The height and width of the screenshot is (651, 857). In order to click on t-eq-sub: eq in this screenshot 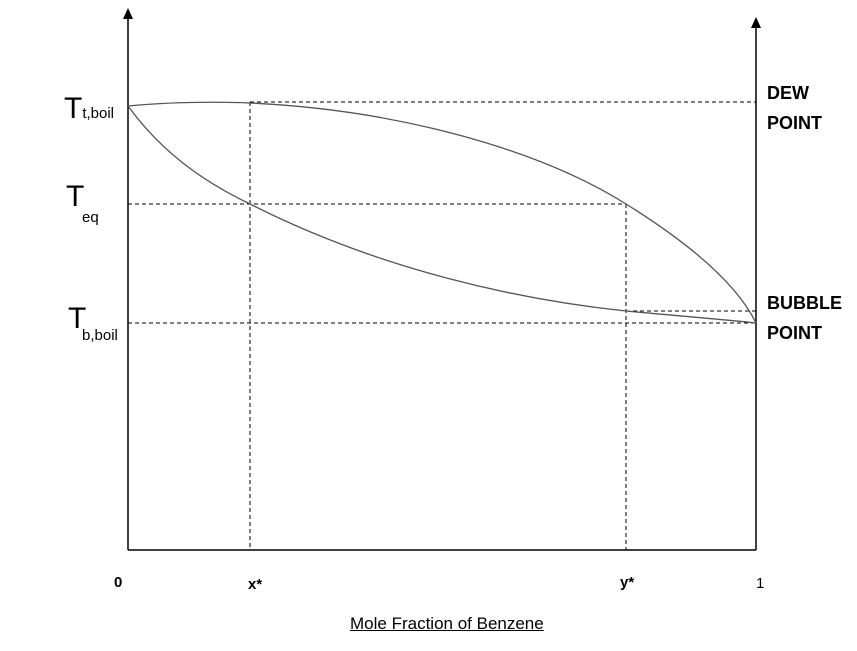, I will do `click(90, 217)`.